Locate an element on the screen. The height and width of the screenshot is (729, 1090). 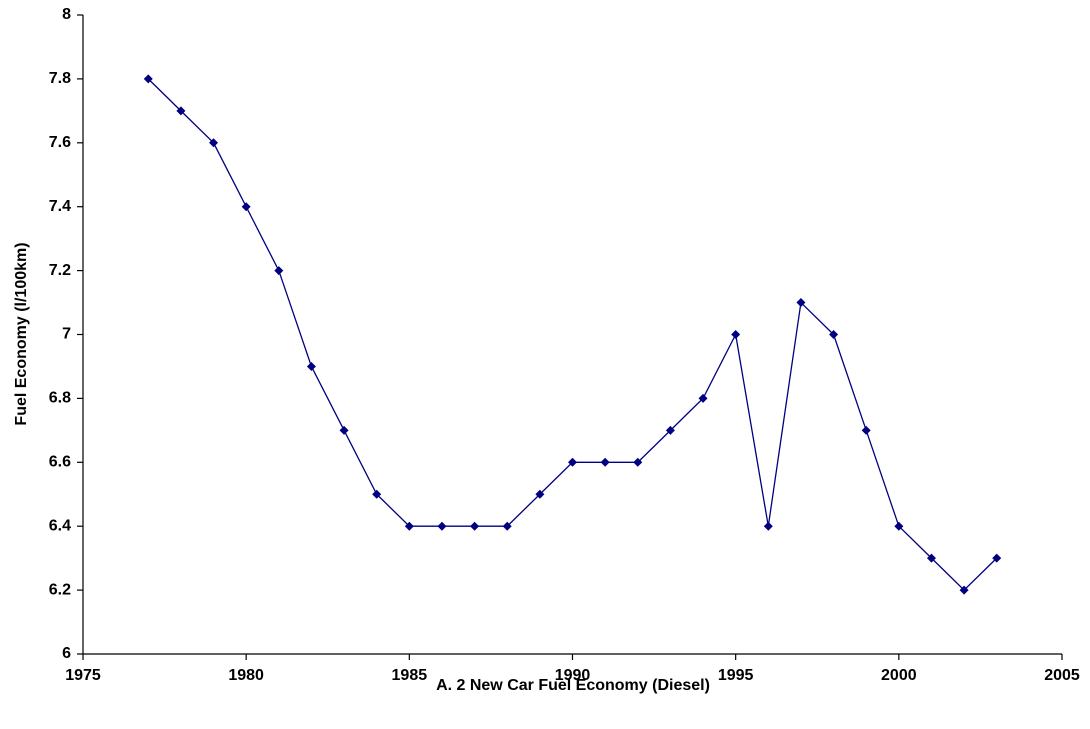
y-tick-label: 6.4 is located at coordinates (60, 525).